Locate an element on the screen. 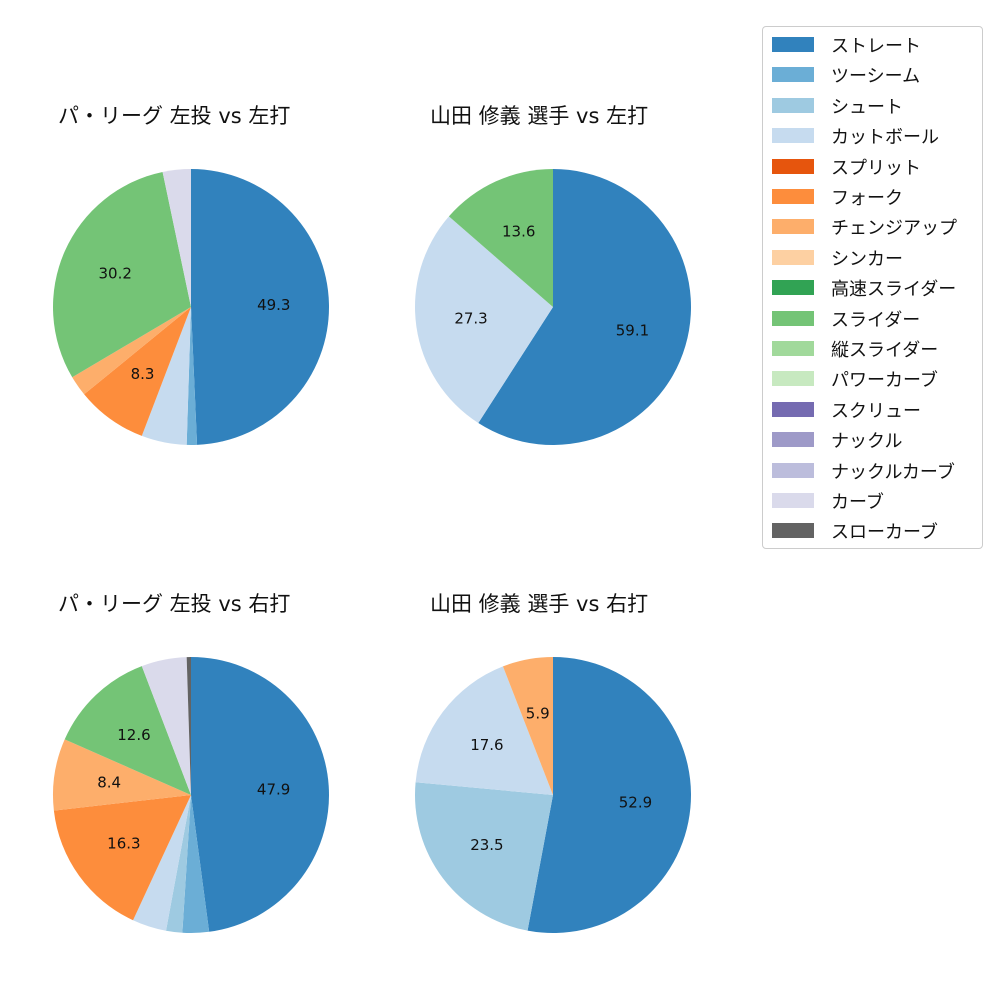  legend-item: フォーク is located at coordinates (872, 196).